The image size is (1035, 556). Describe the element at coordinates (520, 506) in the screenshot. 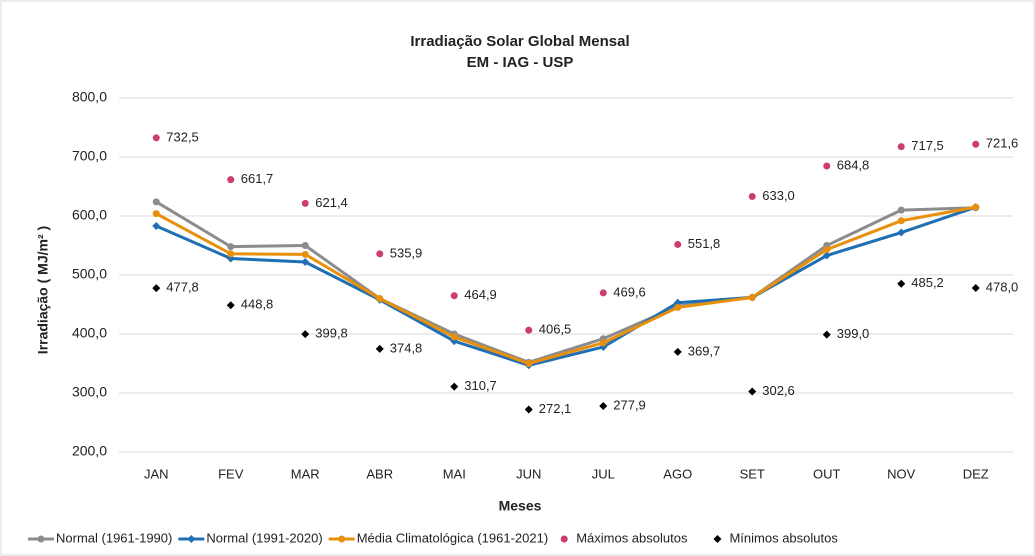

I see `x-axis-label: Meses` at that location.